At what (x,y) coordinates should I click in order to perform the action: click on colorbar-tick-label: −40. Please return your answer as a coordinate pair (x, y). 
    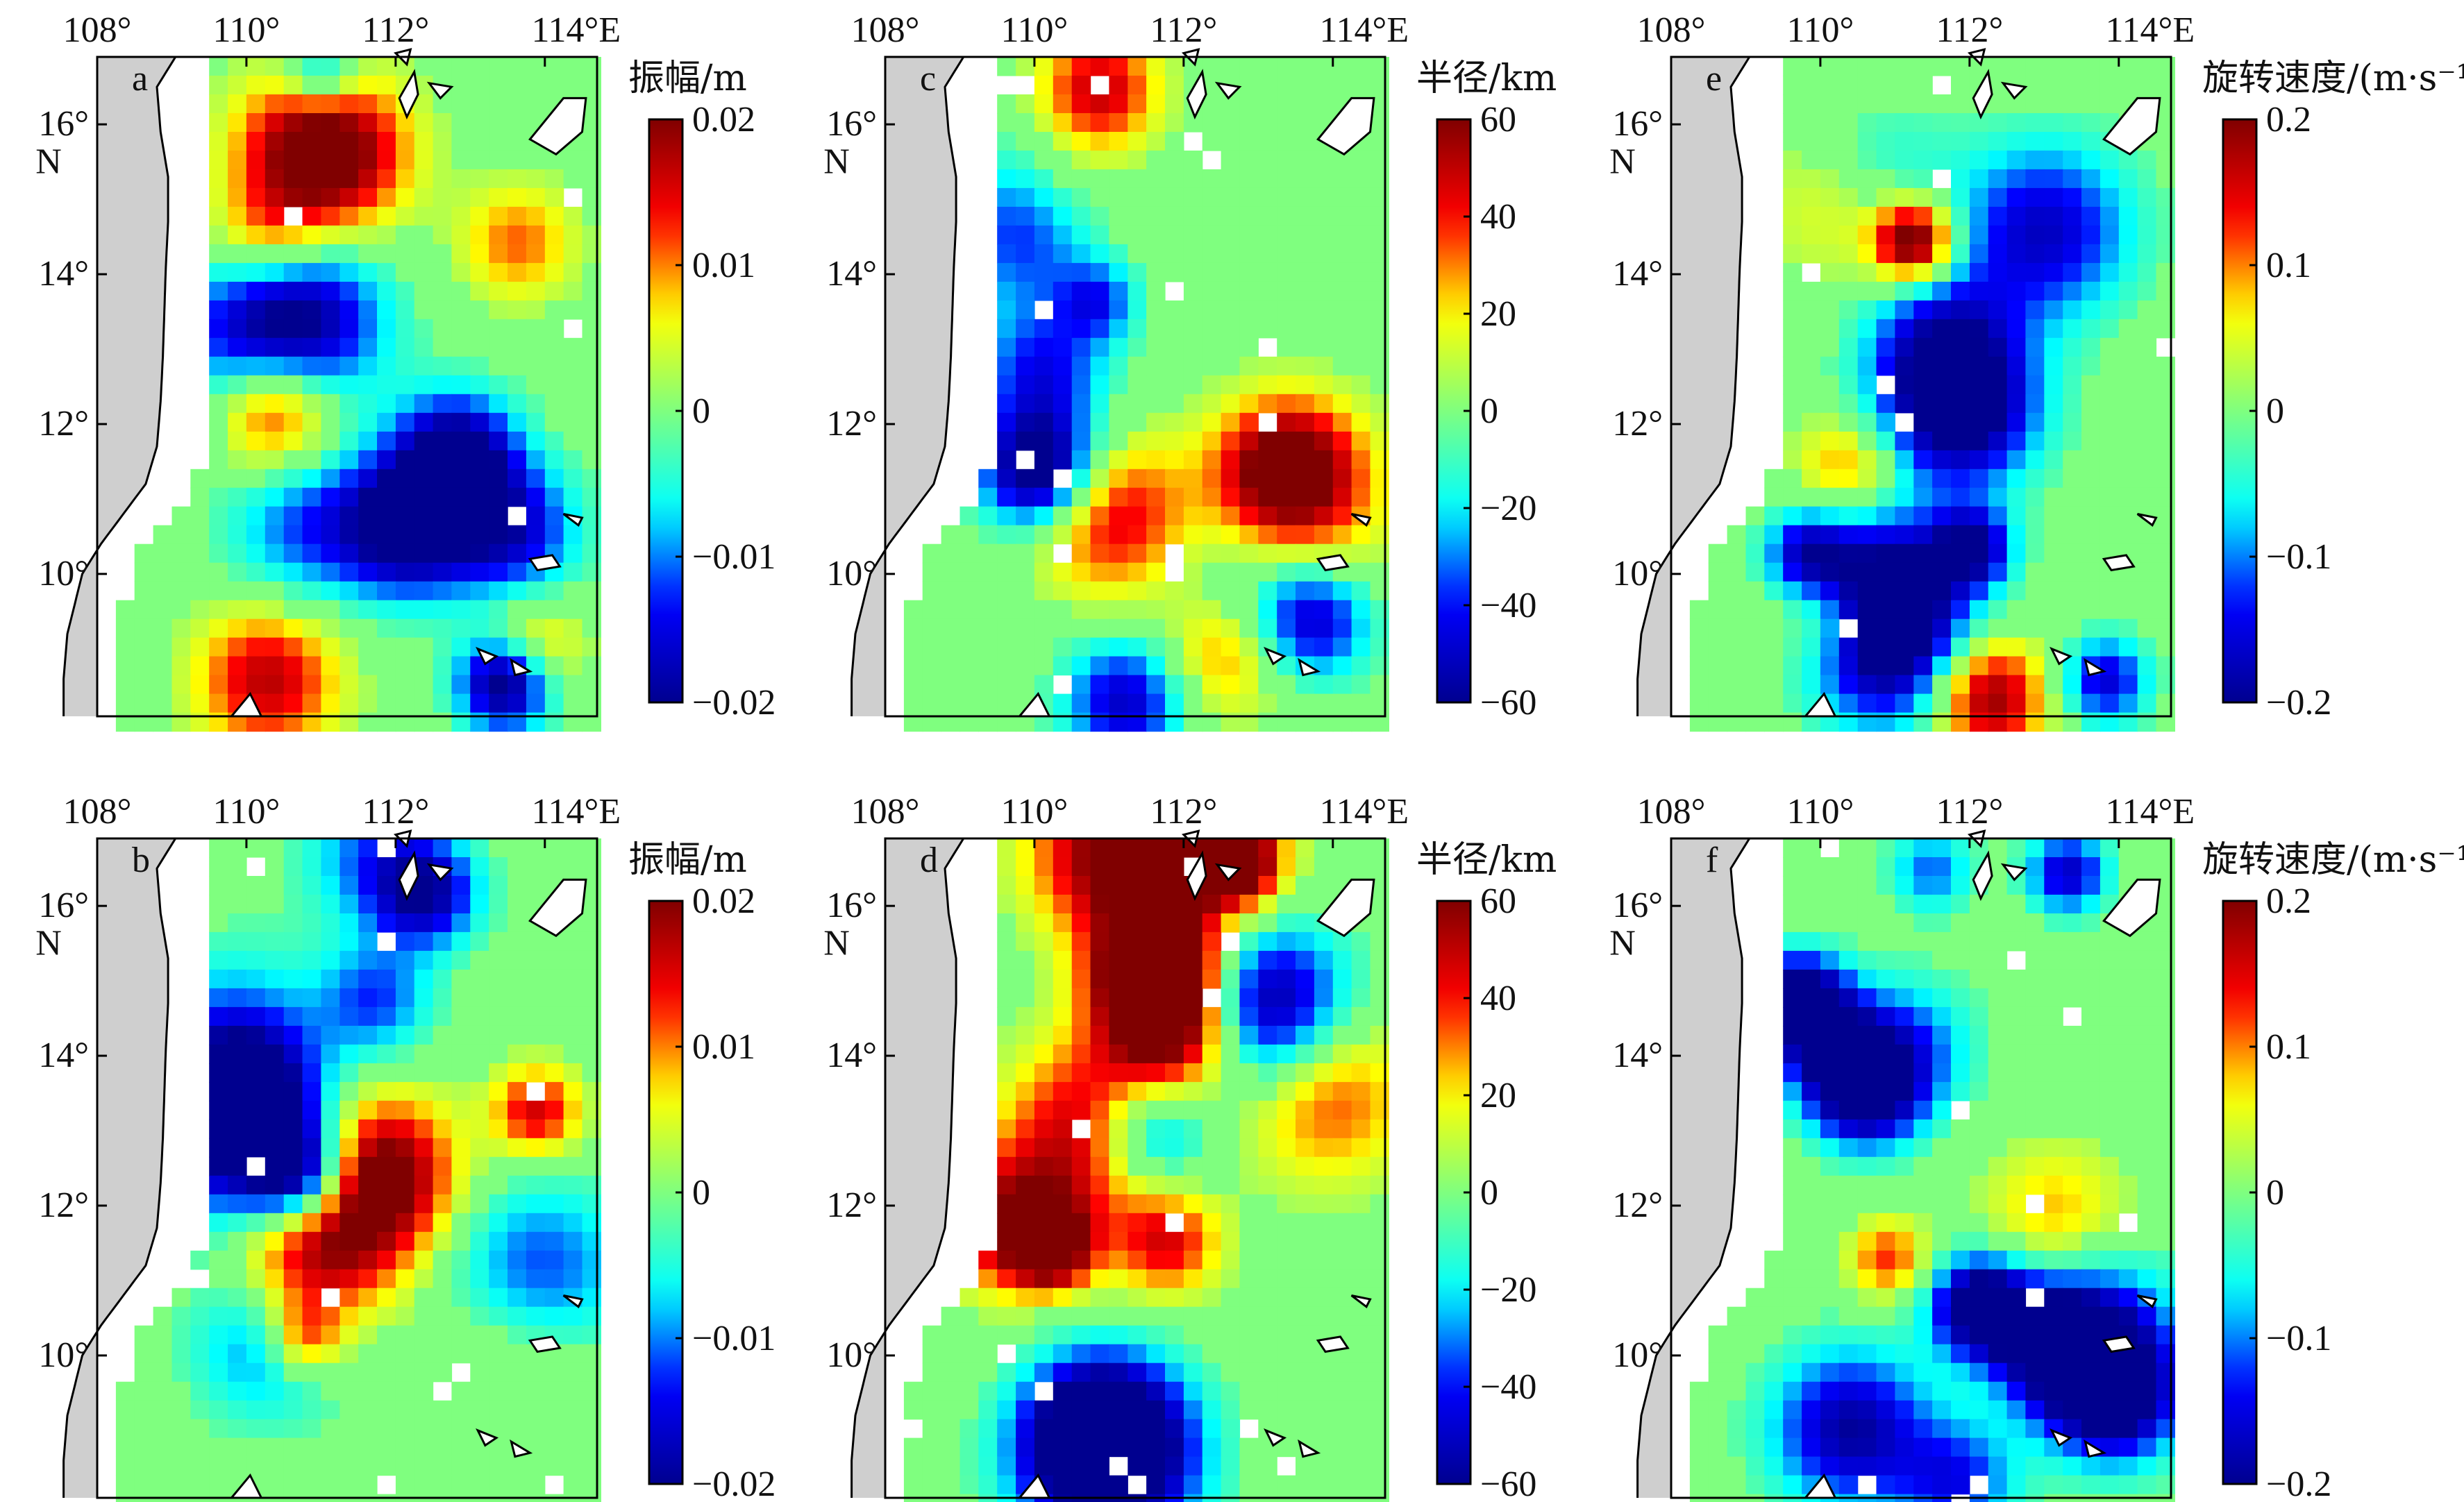
    Looking at the image, I should click on (1508, 1387).